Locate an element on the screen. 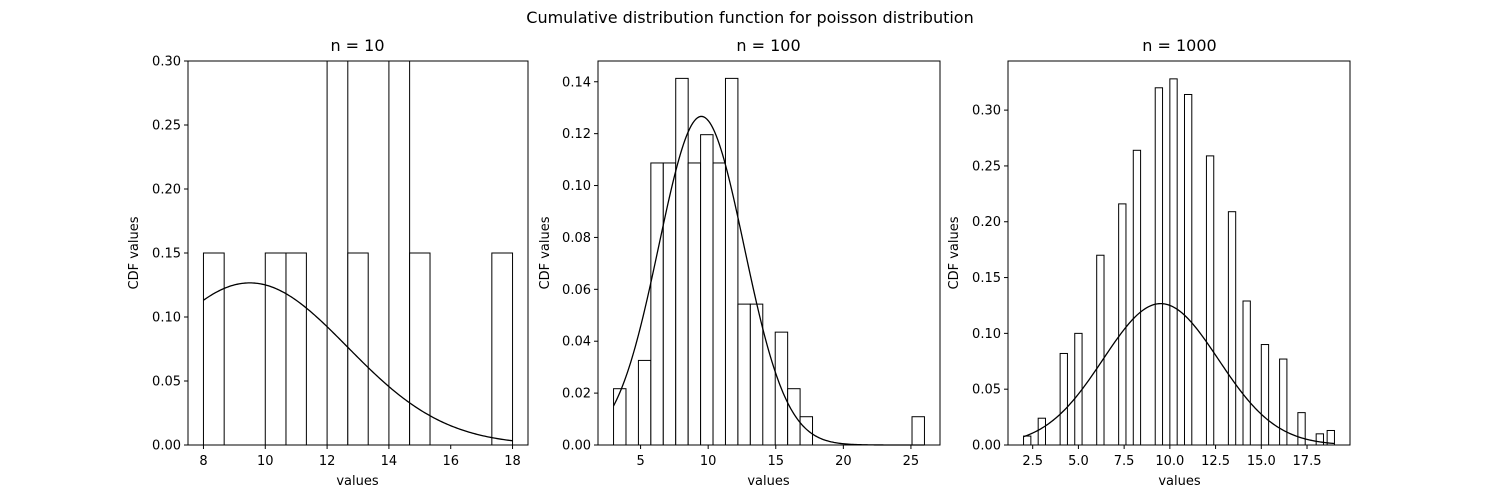 Image resolution: width=1500 pixels, height=500 pixels. y-tick-label: 0.04 is located at coordinates (576, 342).